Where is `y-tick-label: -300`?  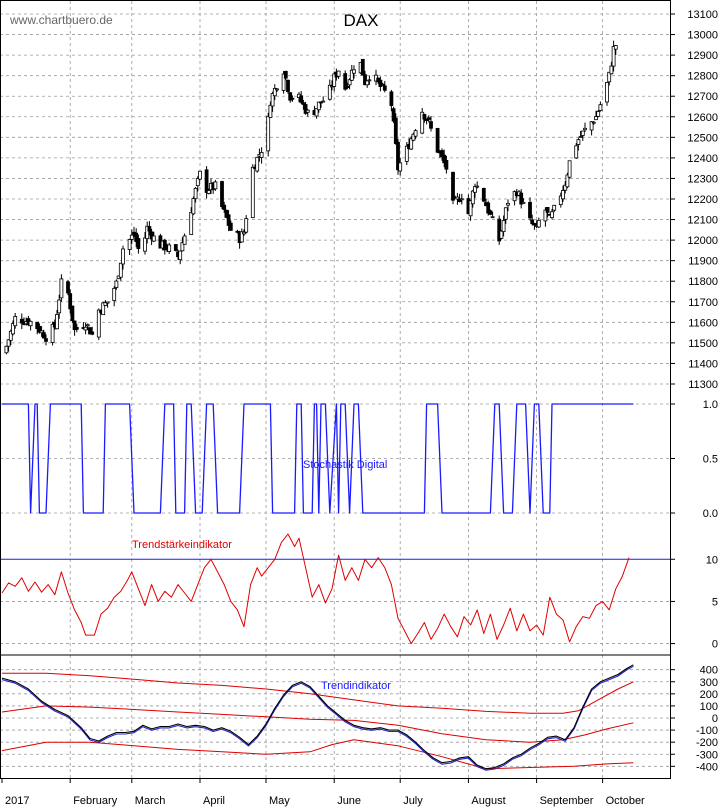
y-tick-label: -300 is located at coordinates (707, 755).